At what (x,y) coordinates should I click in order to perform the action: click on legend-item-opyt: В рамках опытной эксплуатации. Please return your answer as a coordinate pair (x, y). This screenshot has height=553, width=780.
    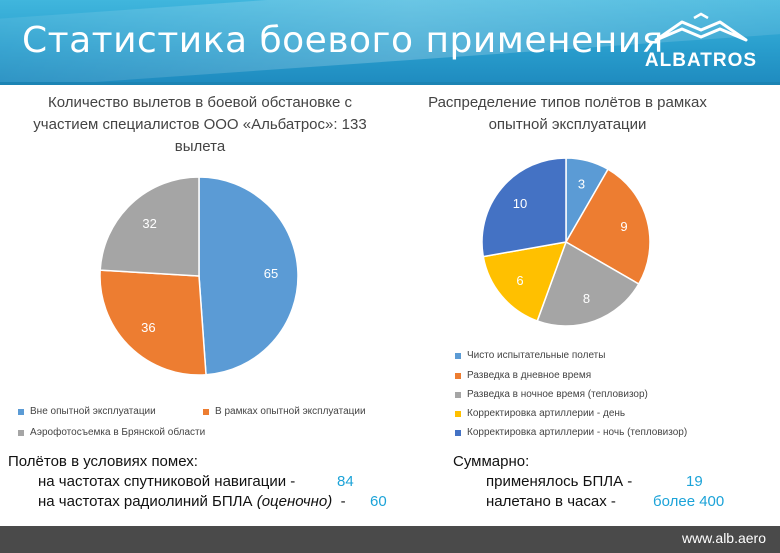
    Looking at the image, I should click on (284, 411).